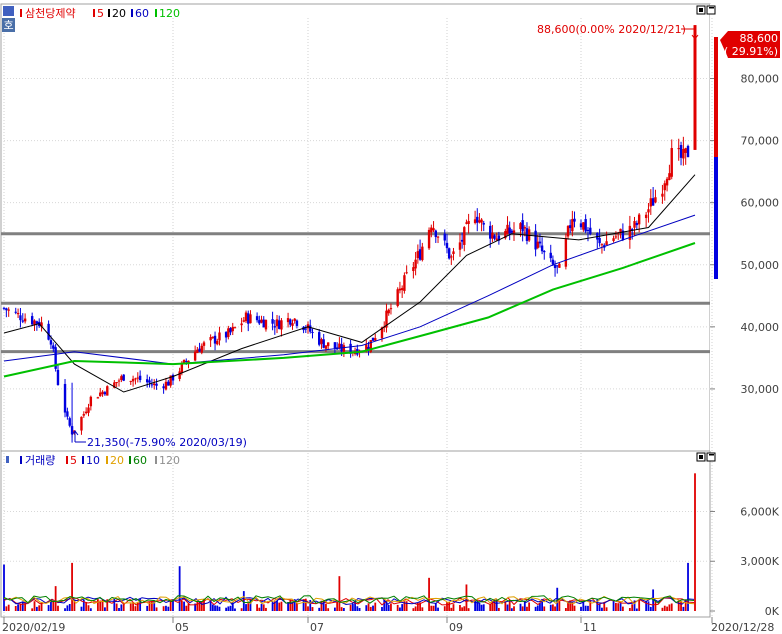  Describe the element at coordinates (701, 10) in the screenshot. I see `minimize-icon` at that location.